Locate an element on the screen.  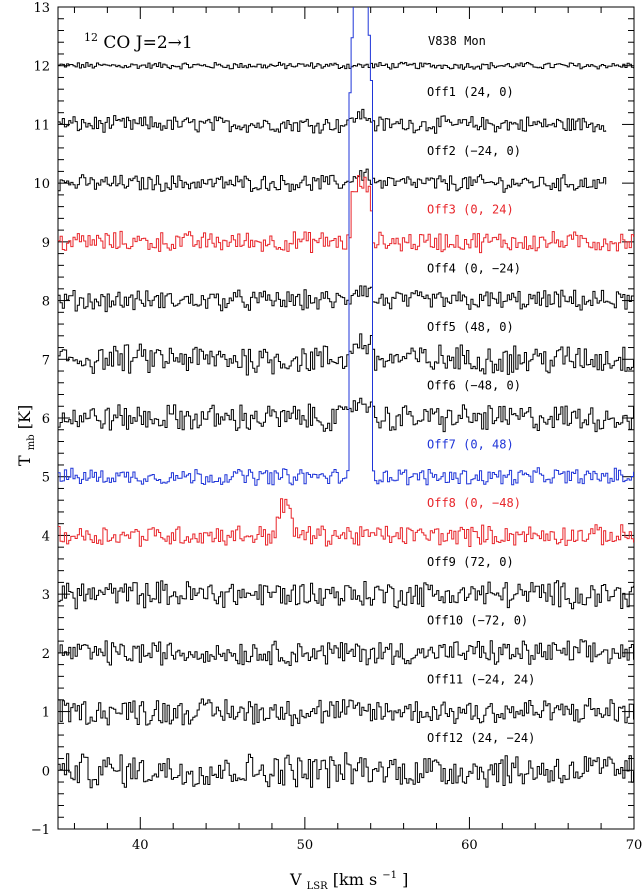
y-tick-label: 7 is located at coordinates (46, 360).